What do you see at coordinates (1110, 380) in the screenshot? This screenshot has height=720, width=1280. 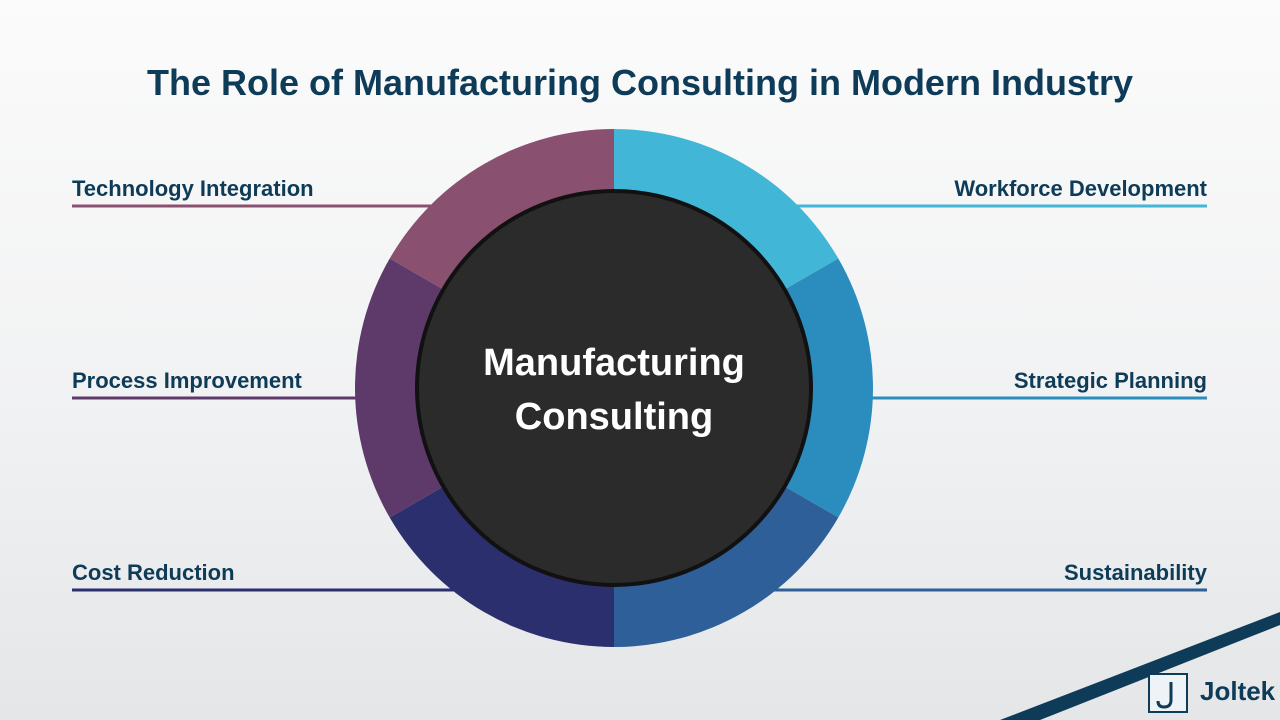 I see `item-label: Strategic Planning` at bounding box center [1110, 380].